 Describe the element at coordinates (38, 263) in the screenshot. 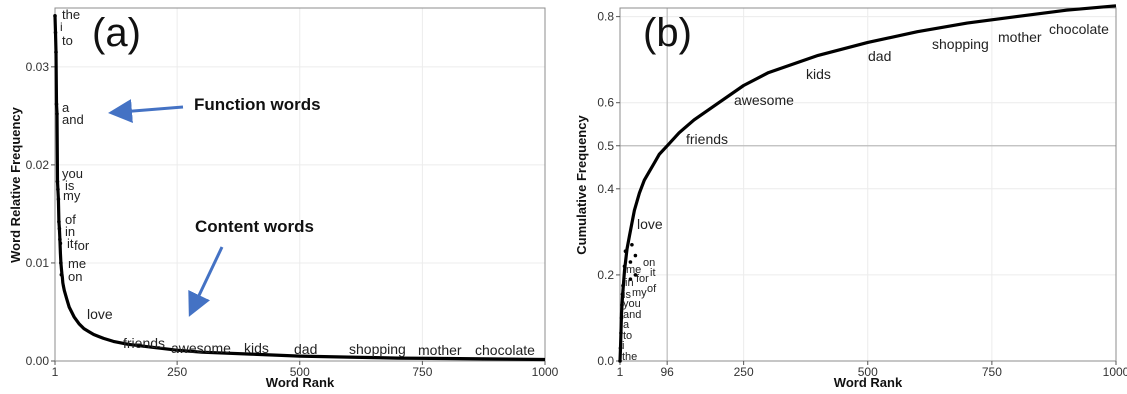

I see `y-tick-label: 0.01` at that location.